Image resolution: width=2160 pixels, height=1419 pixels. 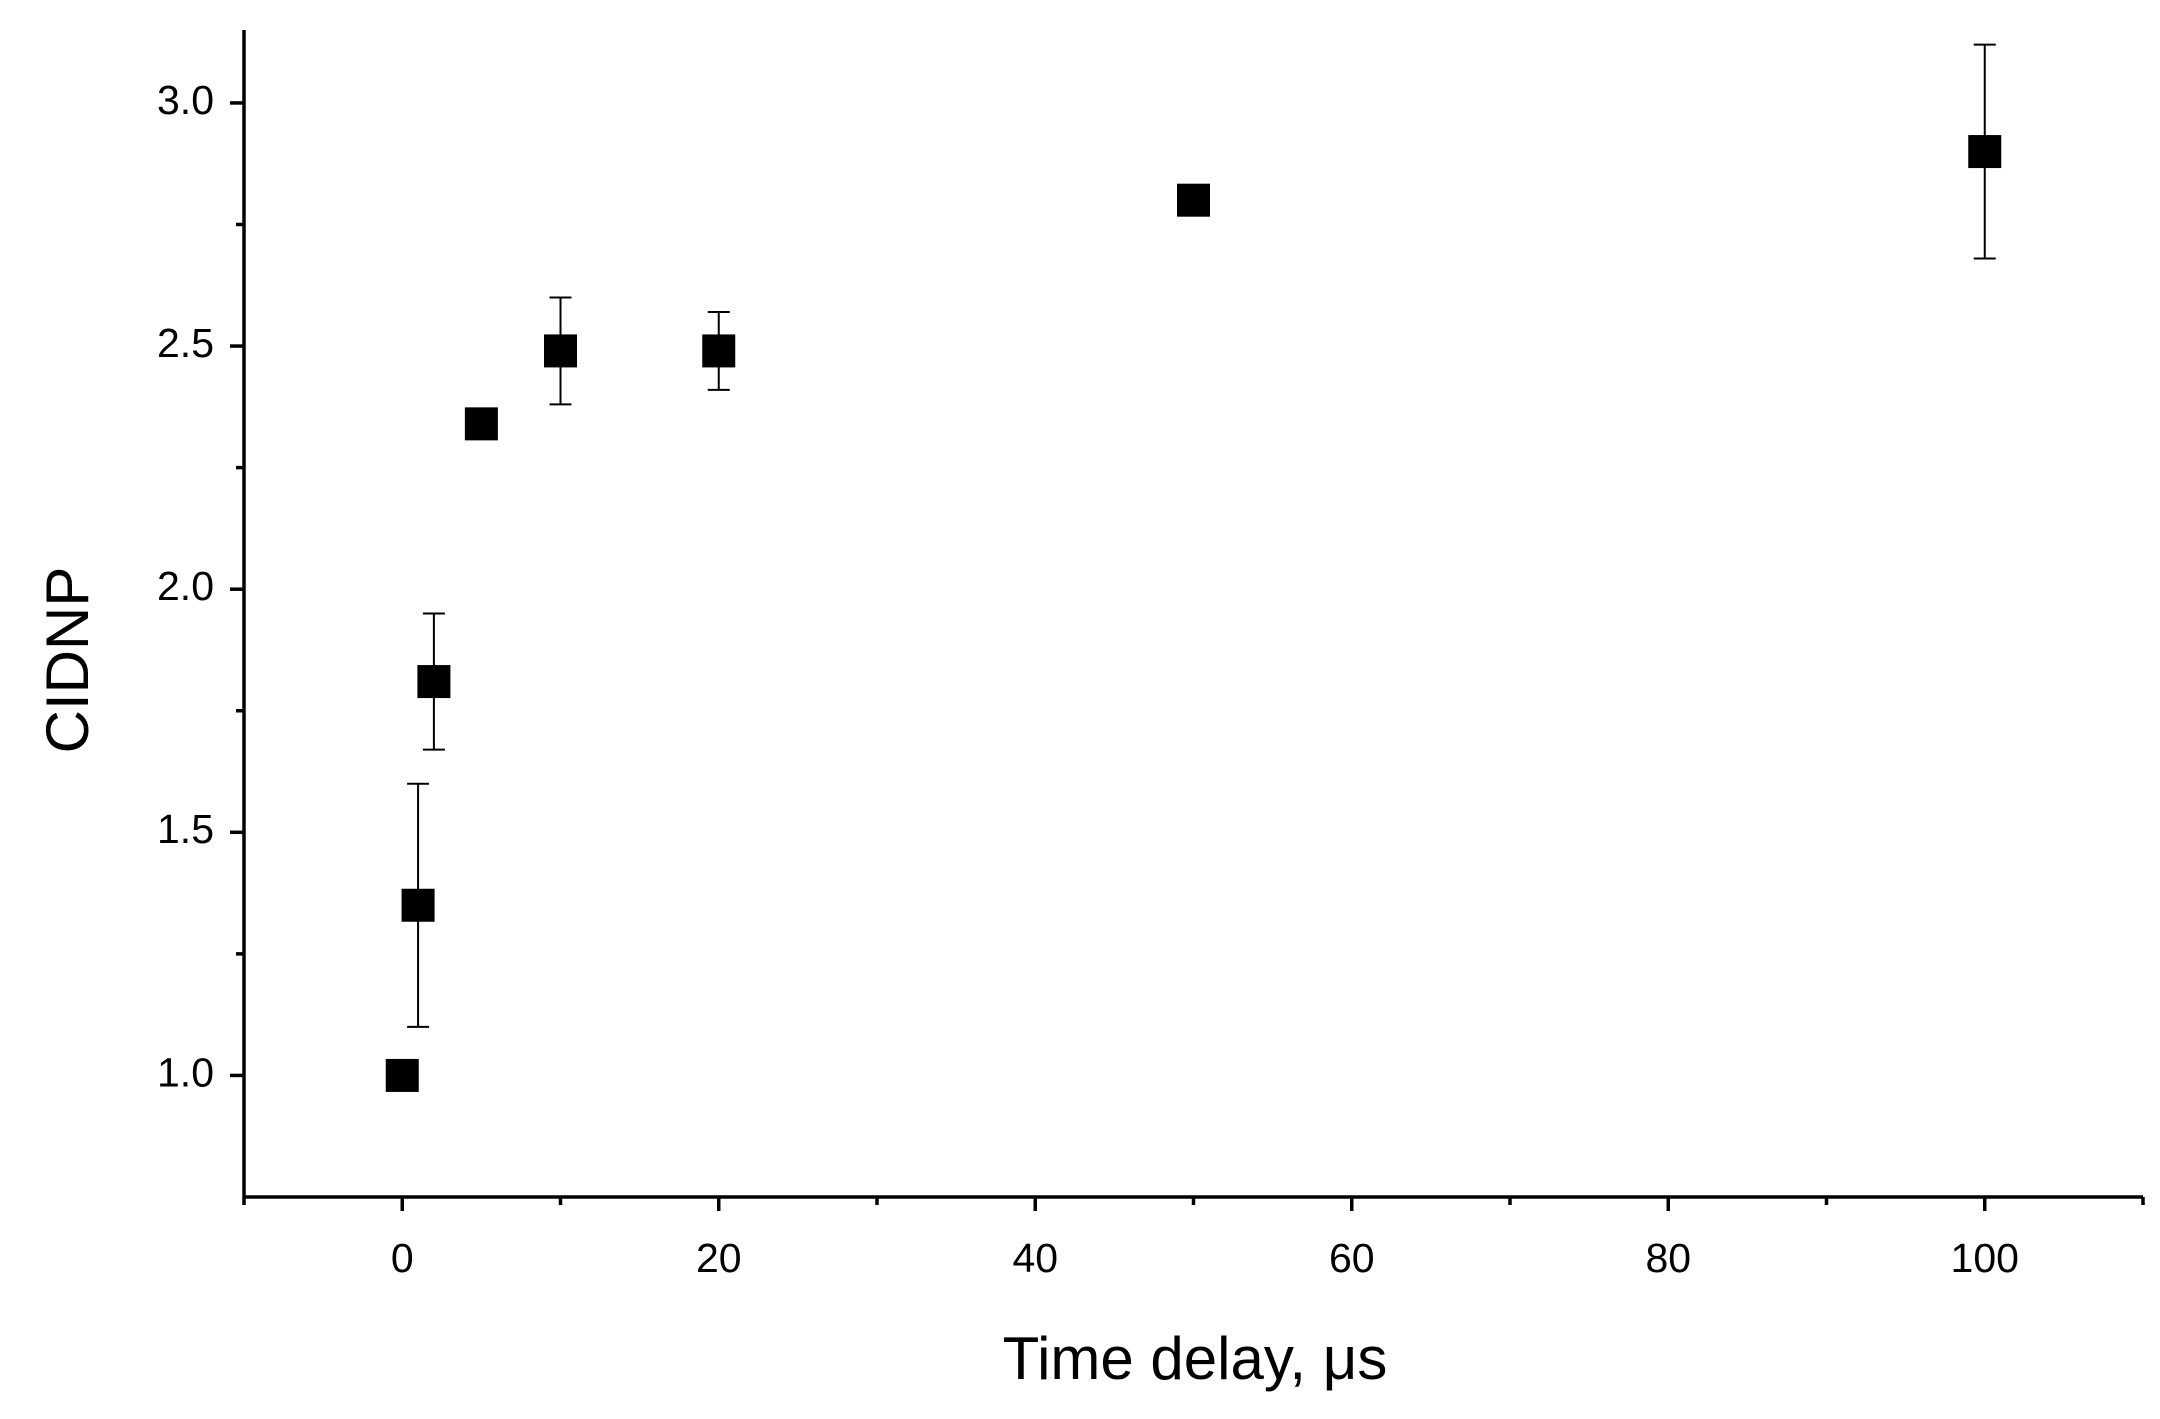 What do you see at coordinates (67, 660) in the screenshot?
I see `y-axis-title: CIDNP` at bounding box center [67, 660].